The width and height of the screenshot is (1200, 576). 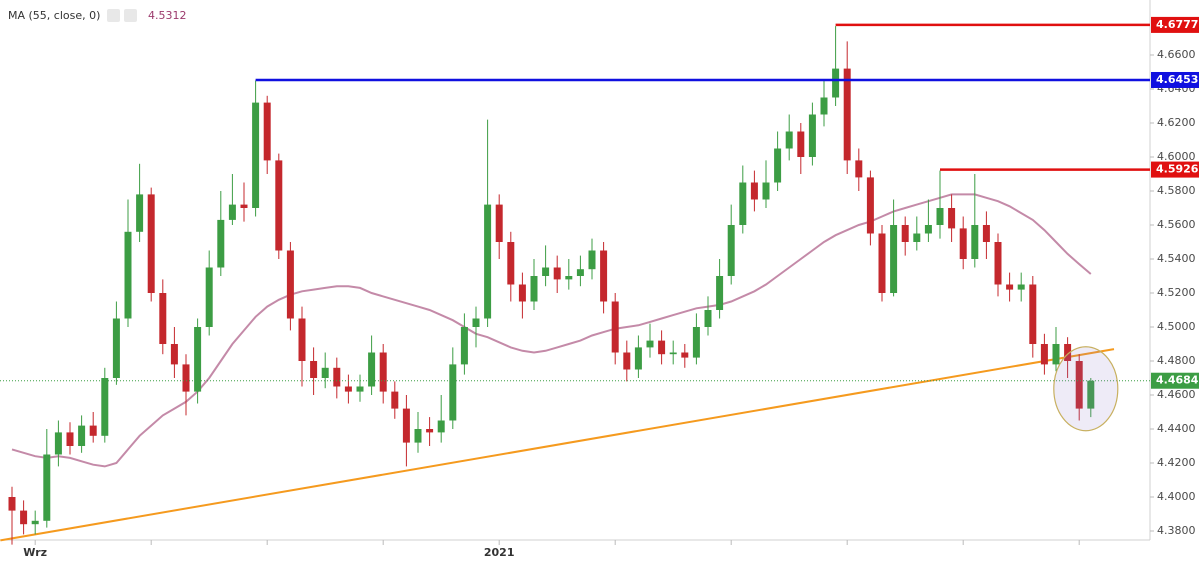 I want to click on x-tick-label: 2021, so click(x=499, y=552).